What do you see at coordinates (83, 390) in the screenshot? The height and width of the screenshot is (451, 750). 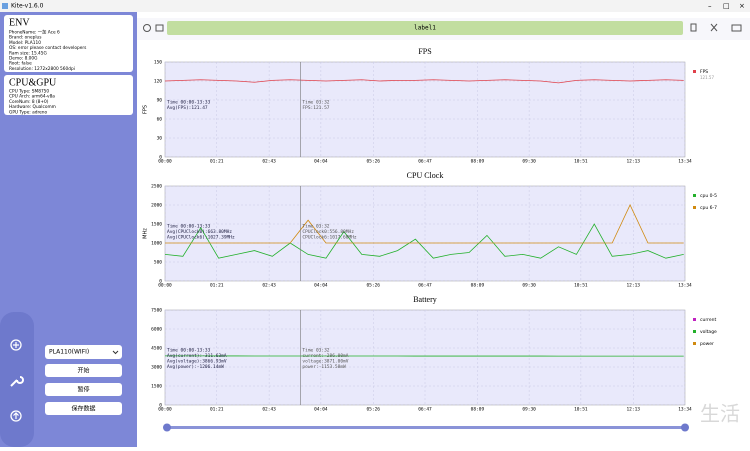 I see `pause-label: 暂停` at bounding box center [83, 390].